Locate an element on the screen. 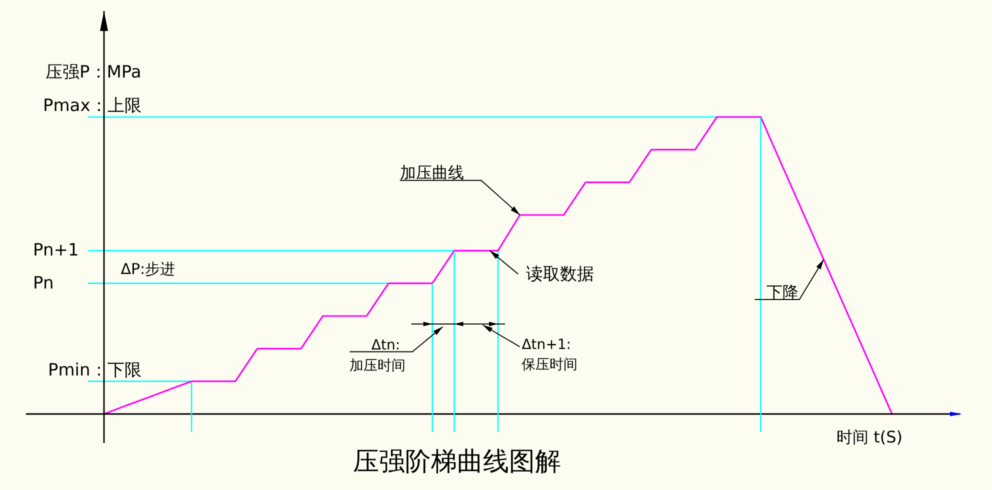 This screenshot has height=490, width=992. ref-line-label: Pmin：下限 is located at coordinates (95, 370).